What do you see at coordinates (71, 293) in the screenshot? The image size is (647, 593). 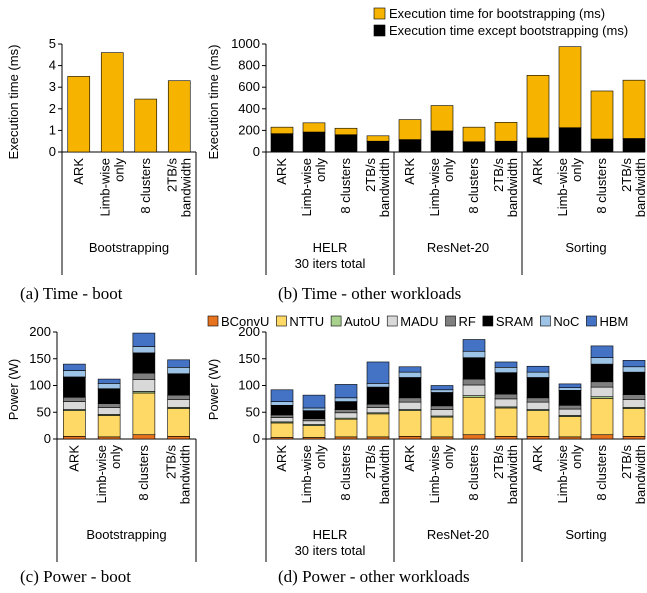 I see `caption: (a) Time - boot` at bounding box center [71, 293].